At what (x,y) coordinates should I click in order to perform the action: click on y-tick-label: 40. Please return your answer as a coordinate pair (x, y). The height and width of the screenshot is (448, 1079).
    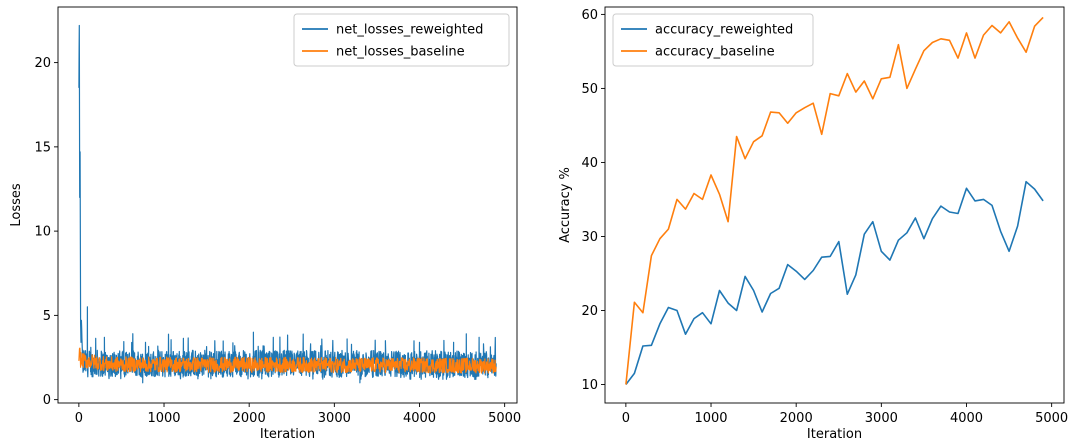
    Looking at the image, I should click on (589, 163).